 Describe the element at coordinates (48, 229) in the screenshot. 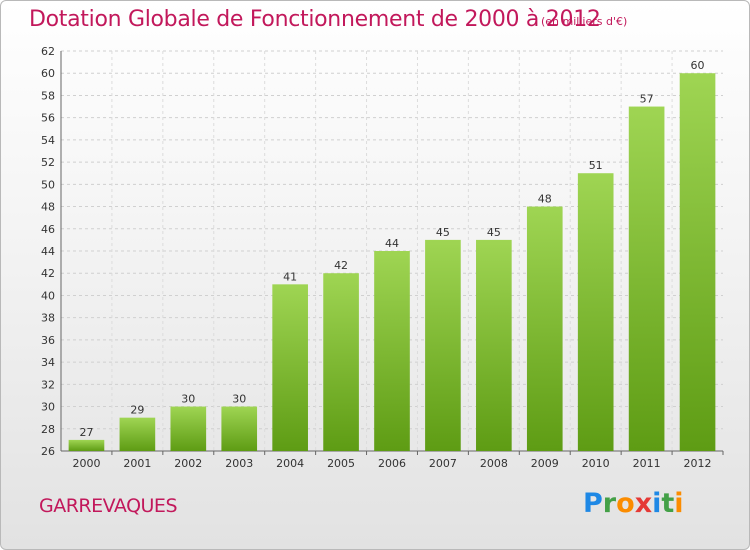

I see `y-tick-label: 46` at that location.